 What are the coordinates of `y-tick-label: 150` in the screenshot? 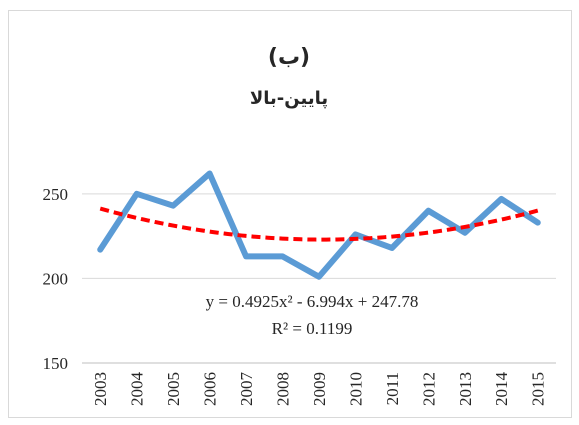 It's located at (56, 363).